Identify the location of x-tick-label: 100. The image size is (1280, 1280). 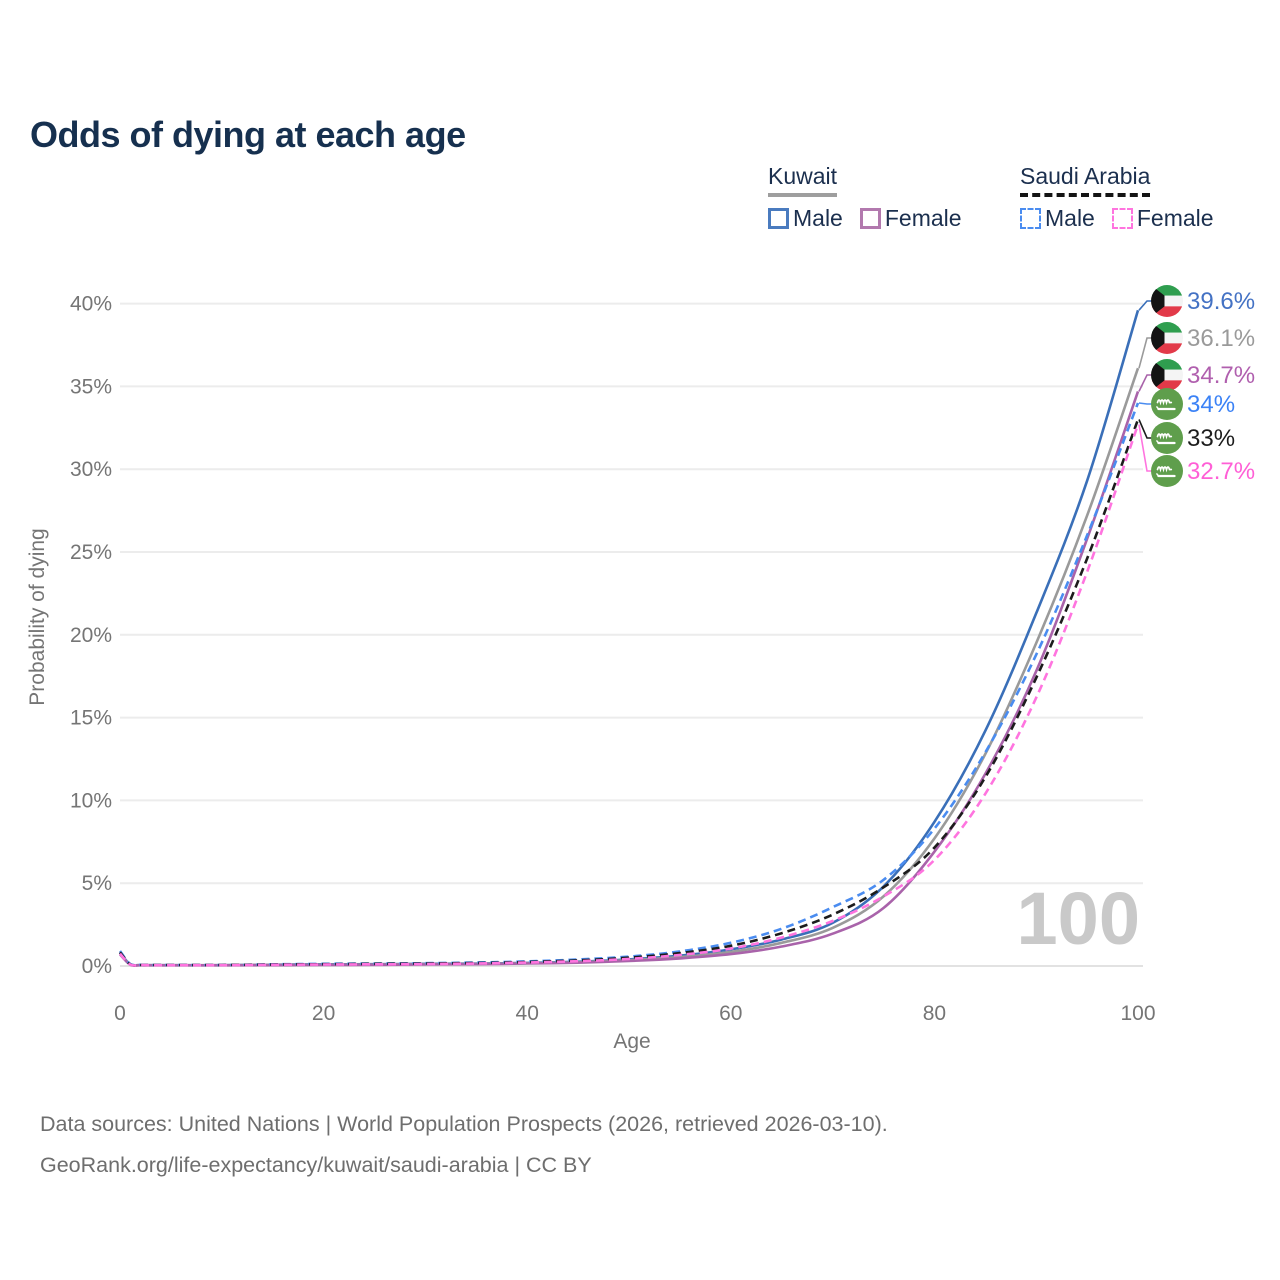
(1137, 1013).